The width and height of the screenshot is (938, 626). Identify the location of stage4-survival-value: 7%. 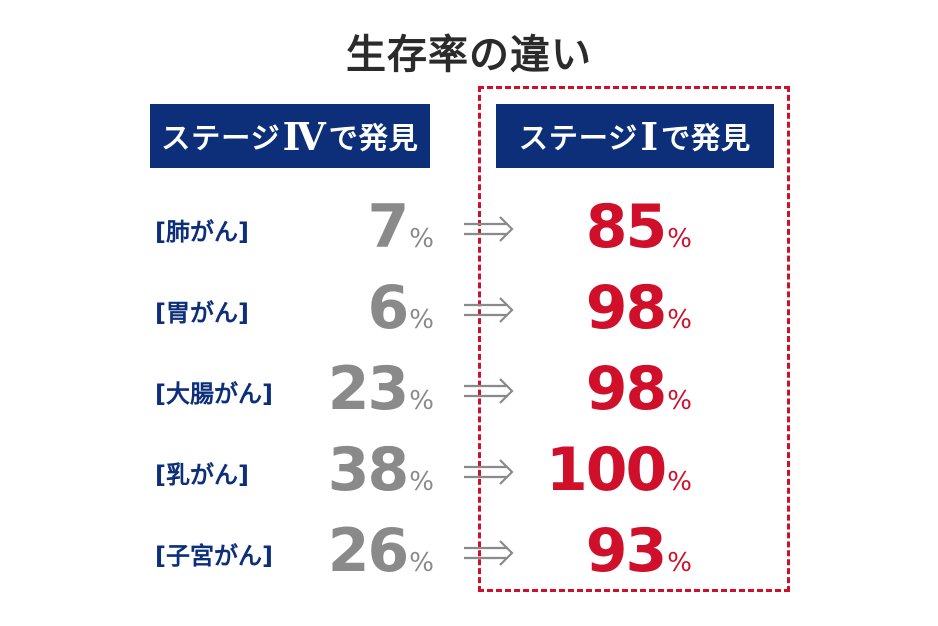
(401, 227).